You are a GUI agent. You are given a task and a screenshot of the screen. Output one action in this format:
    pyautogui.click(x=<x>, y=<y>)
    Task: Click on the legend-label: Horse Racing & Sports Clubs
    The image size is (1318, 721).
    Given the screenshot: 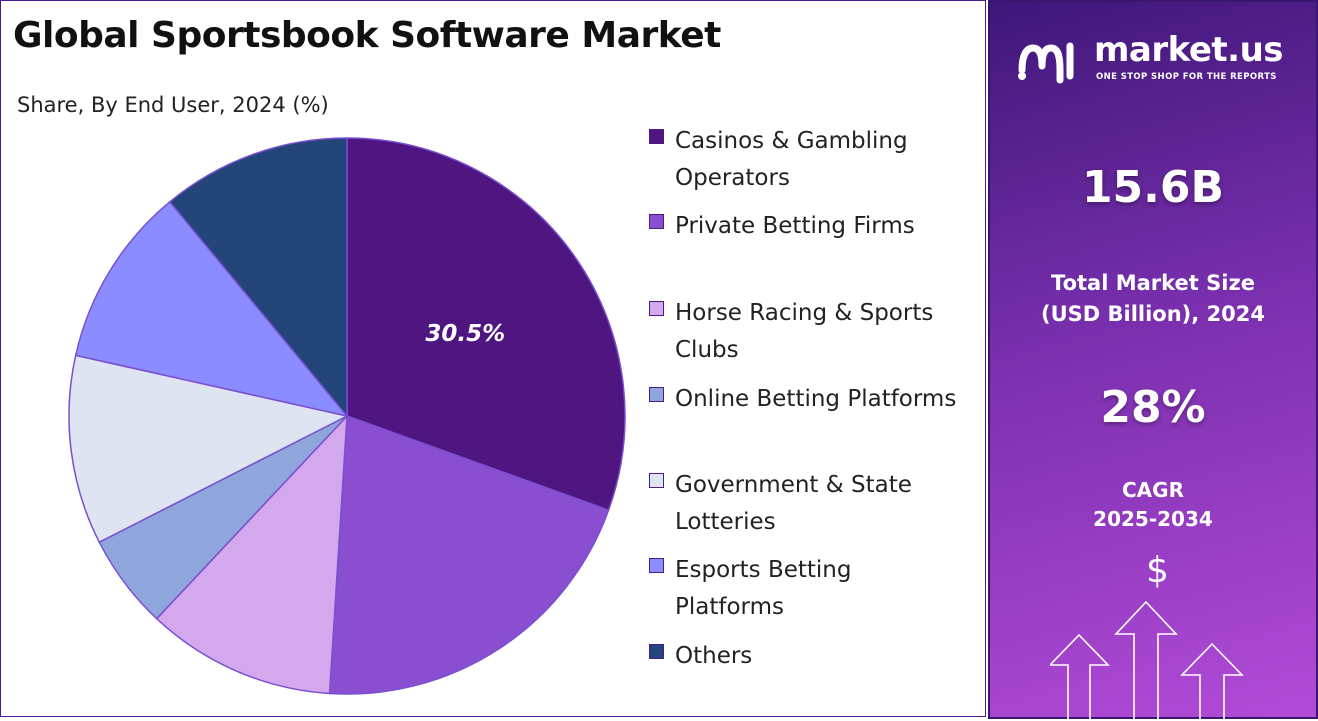 What is the action you would take?
    pyautogui.click(x=804, y=331)
    